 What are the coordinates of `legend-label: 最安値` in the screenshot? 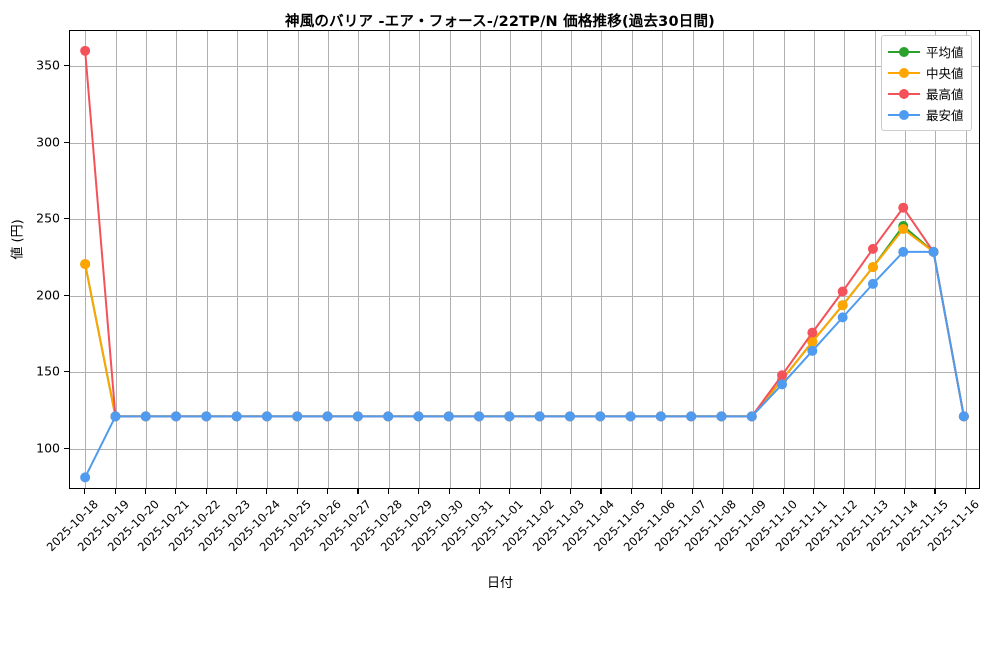 It's located at (945, 115).